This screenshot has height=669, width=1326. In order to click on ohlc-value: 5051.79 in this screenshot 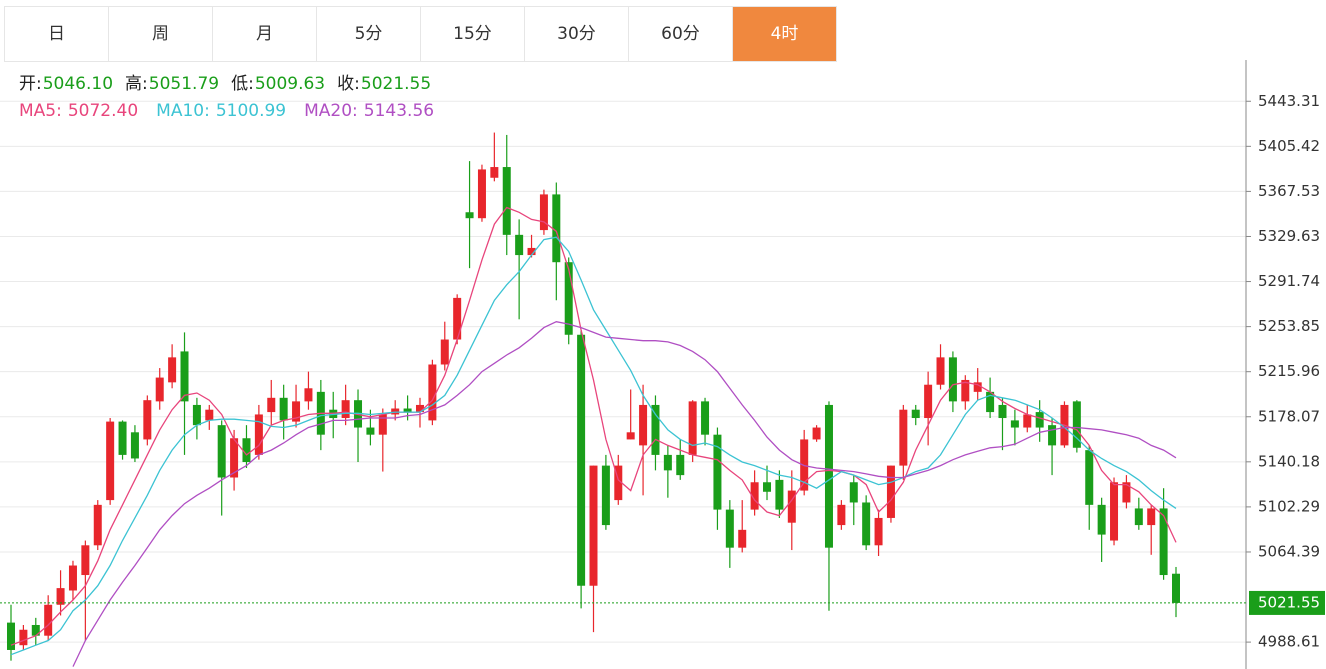, I will do `click(184, 84)`.